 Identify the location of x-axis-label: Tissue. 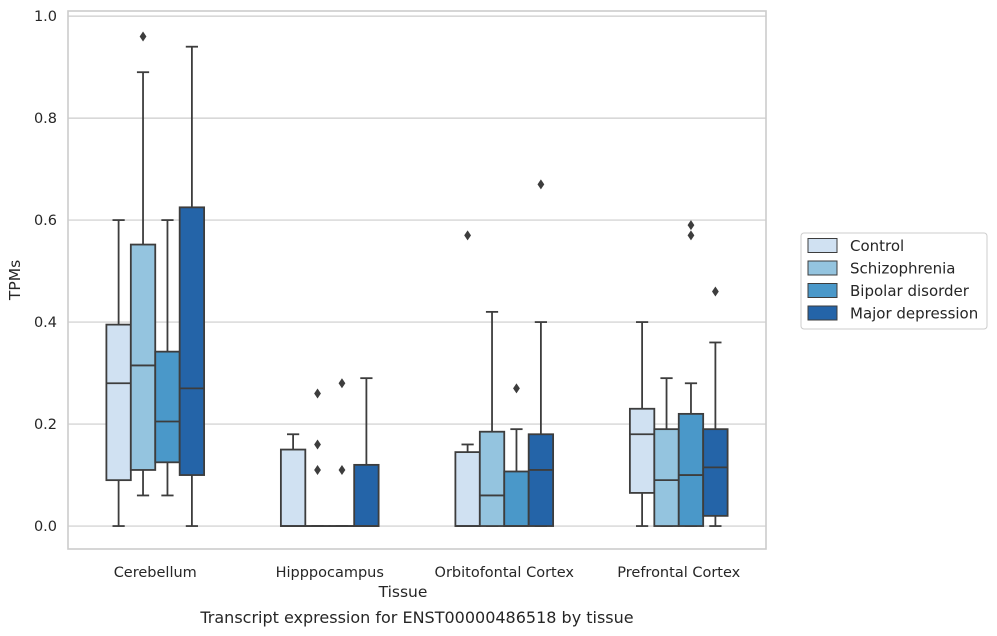
(403, 592).